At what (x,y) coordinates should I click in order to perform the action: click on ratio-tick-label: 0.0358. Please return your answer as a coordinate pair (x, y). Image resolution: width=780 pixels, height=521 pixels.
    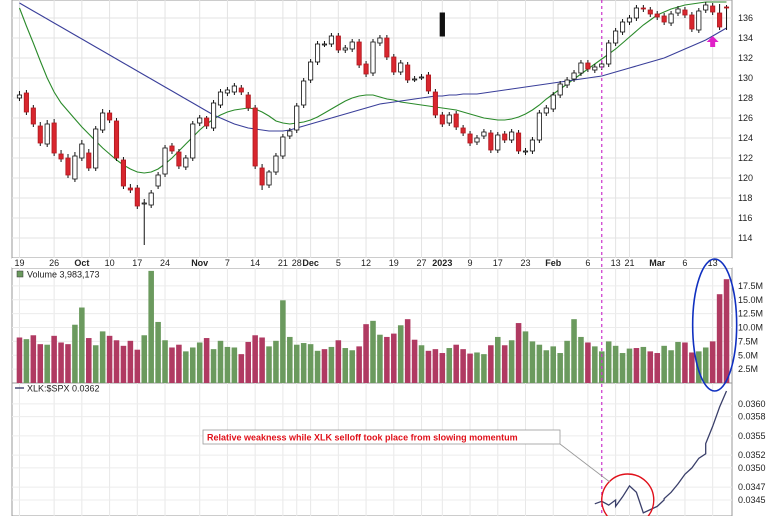
    Looking at the image, I should click on (752, 417).